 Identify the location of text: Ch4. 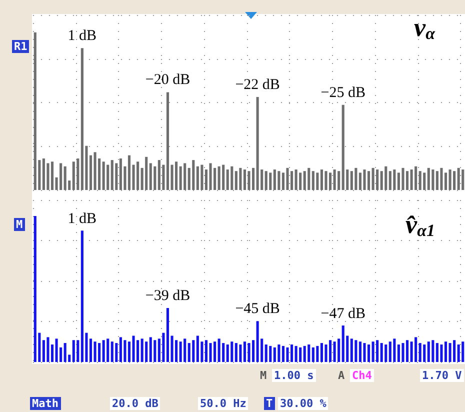
(362, 375).